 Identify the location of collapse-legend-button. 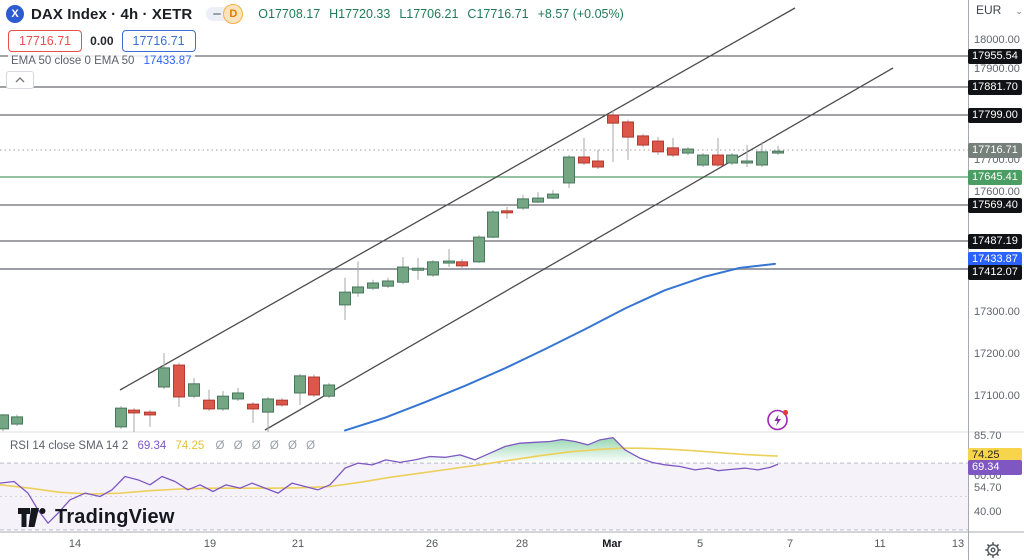
(20, 80).